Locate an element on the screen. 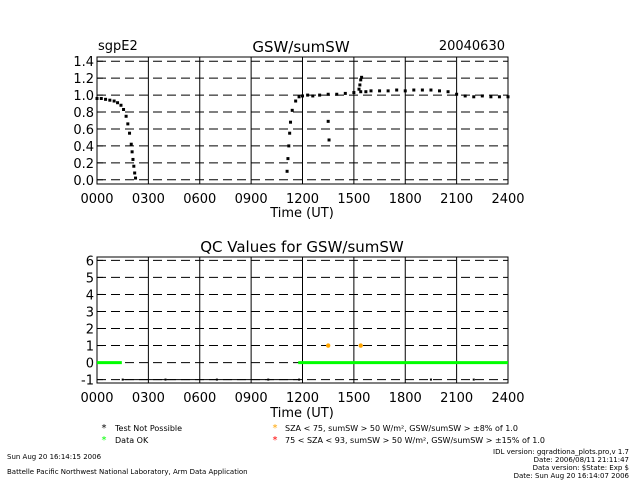 This screenshot has height=480, width=640. qc-chart-y-tick-label: 1 is located at coordinates (90, 347).